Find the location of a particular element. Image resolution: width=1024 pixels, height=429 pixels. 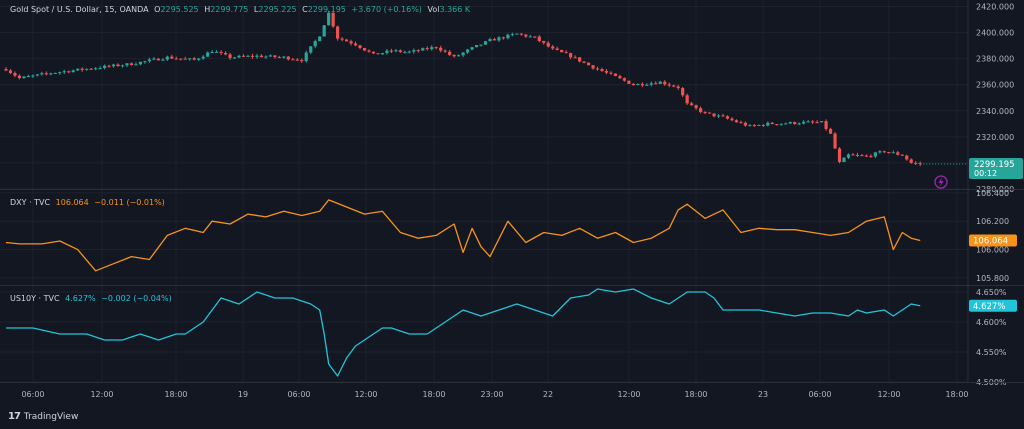

vol-value: 3.366 K is located at coordinates (455, 9).